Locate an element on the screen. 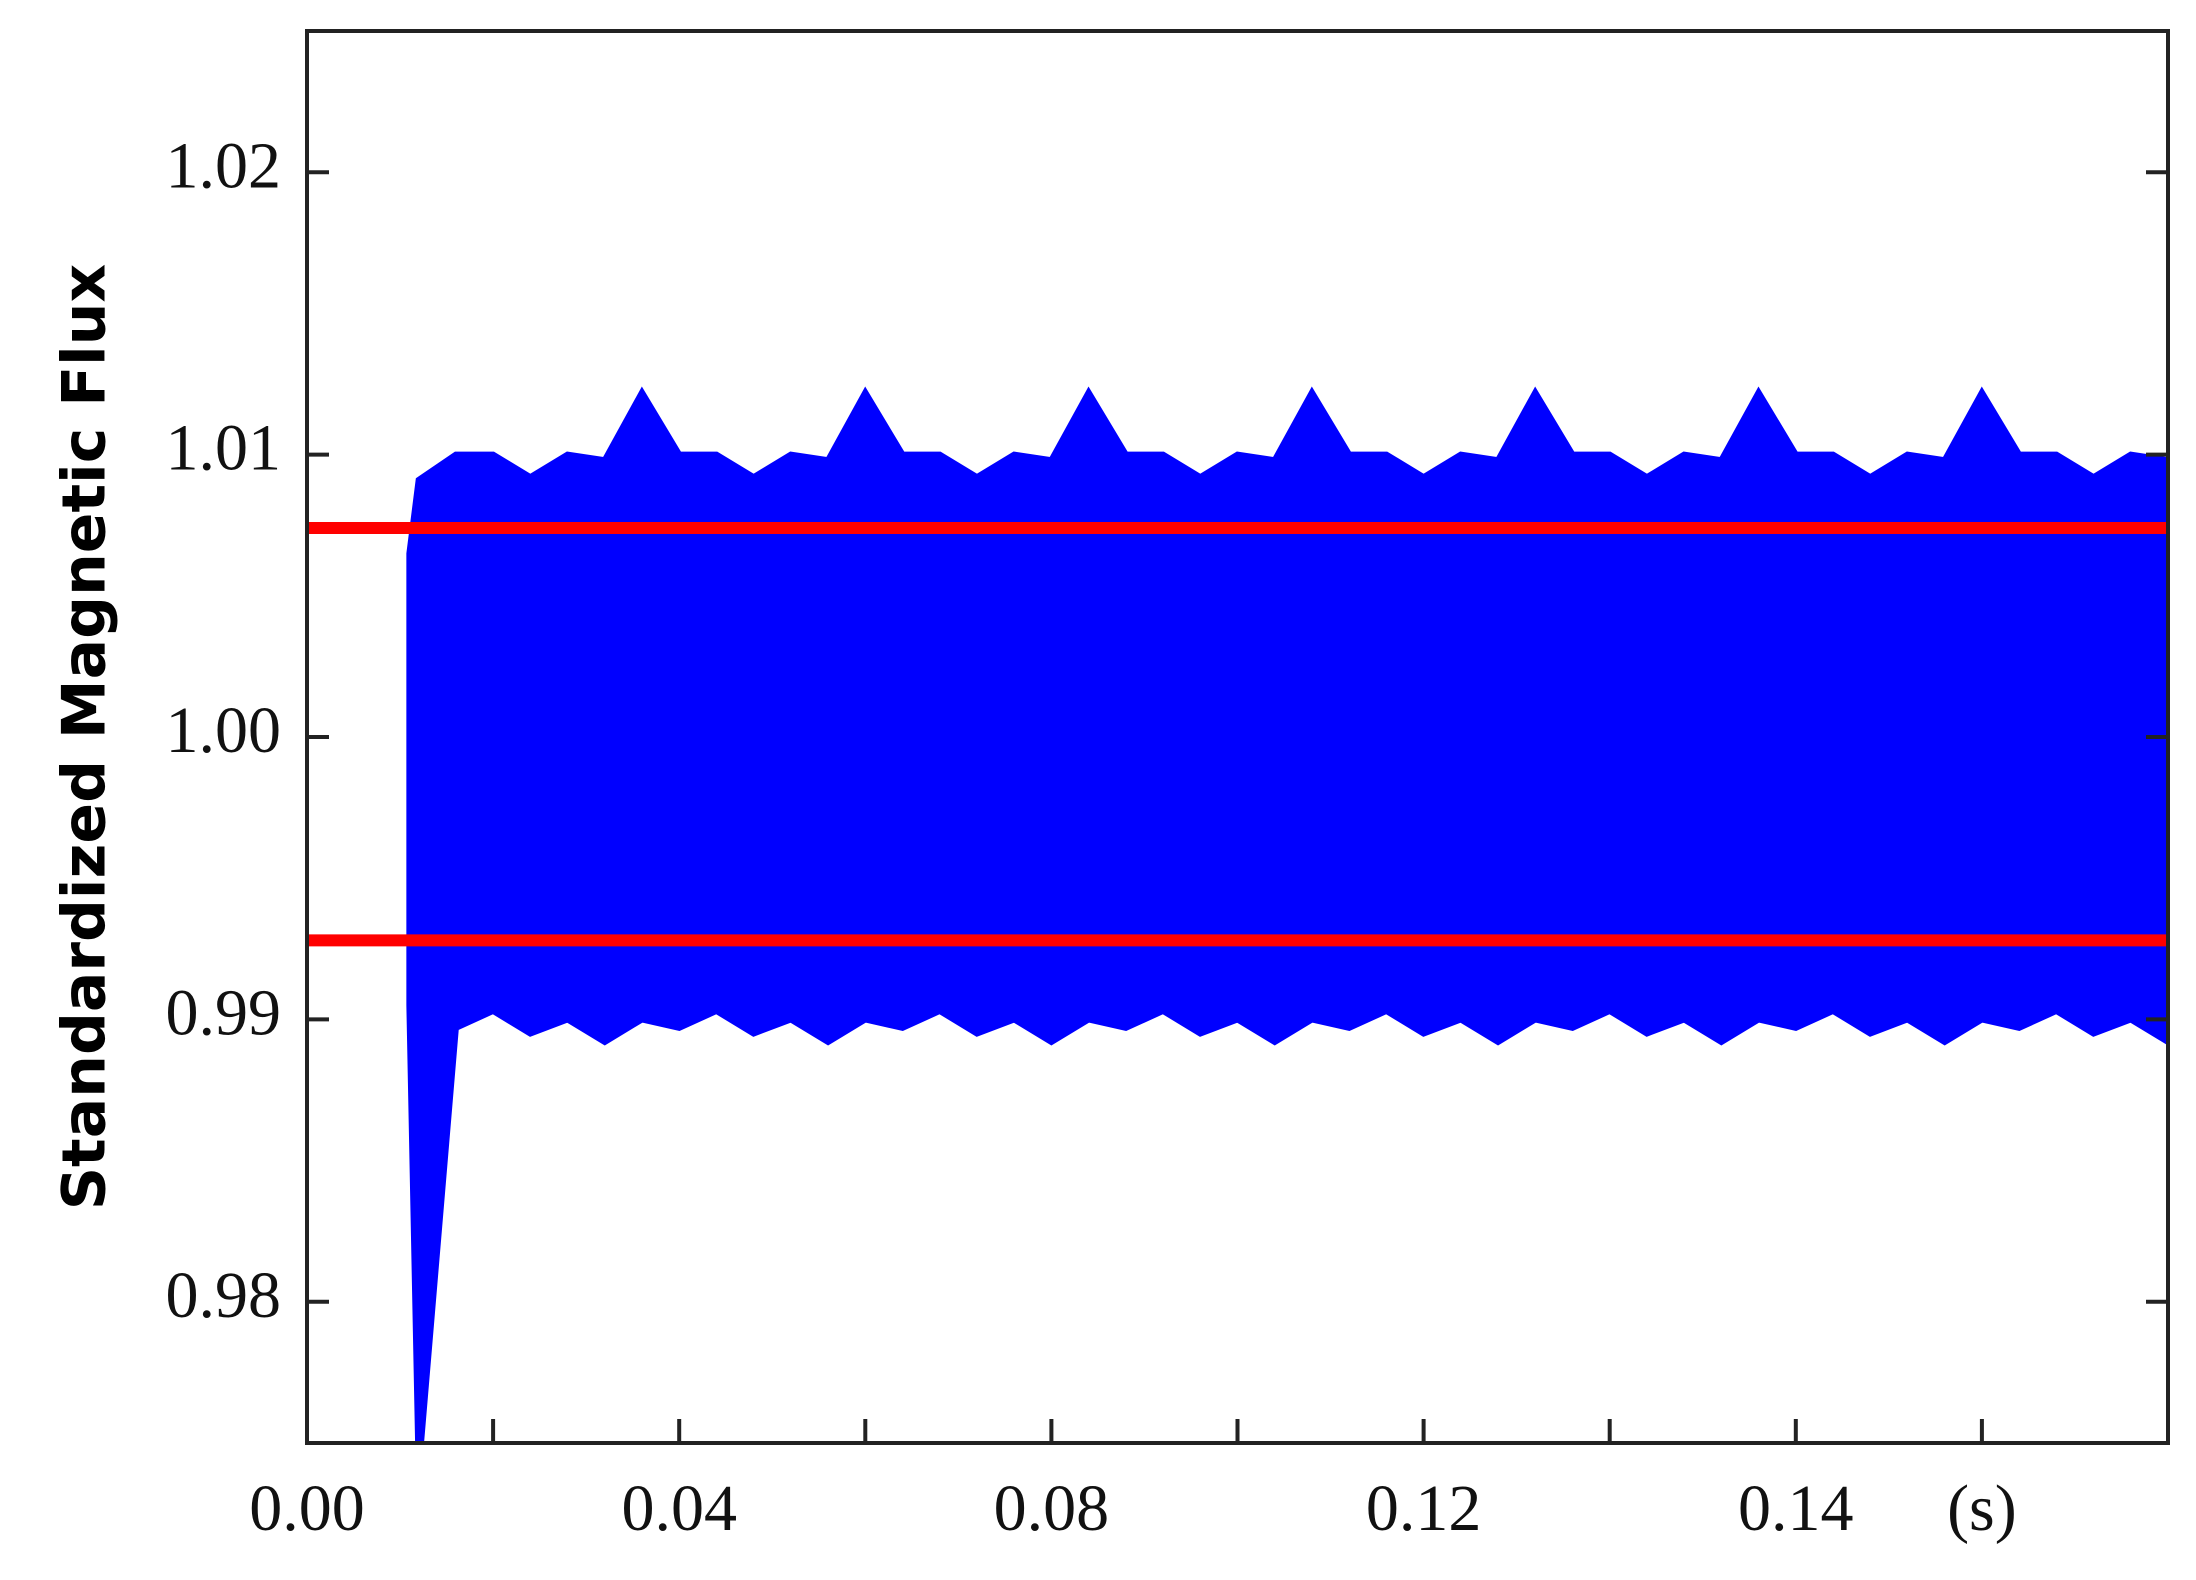 The image size is (2196, 1580). y-tick-label: 0.98 is located at coordinates (224, 1295).